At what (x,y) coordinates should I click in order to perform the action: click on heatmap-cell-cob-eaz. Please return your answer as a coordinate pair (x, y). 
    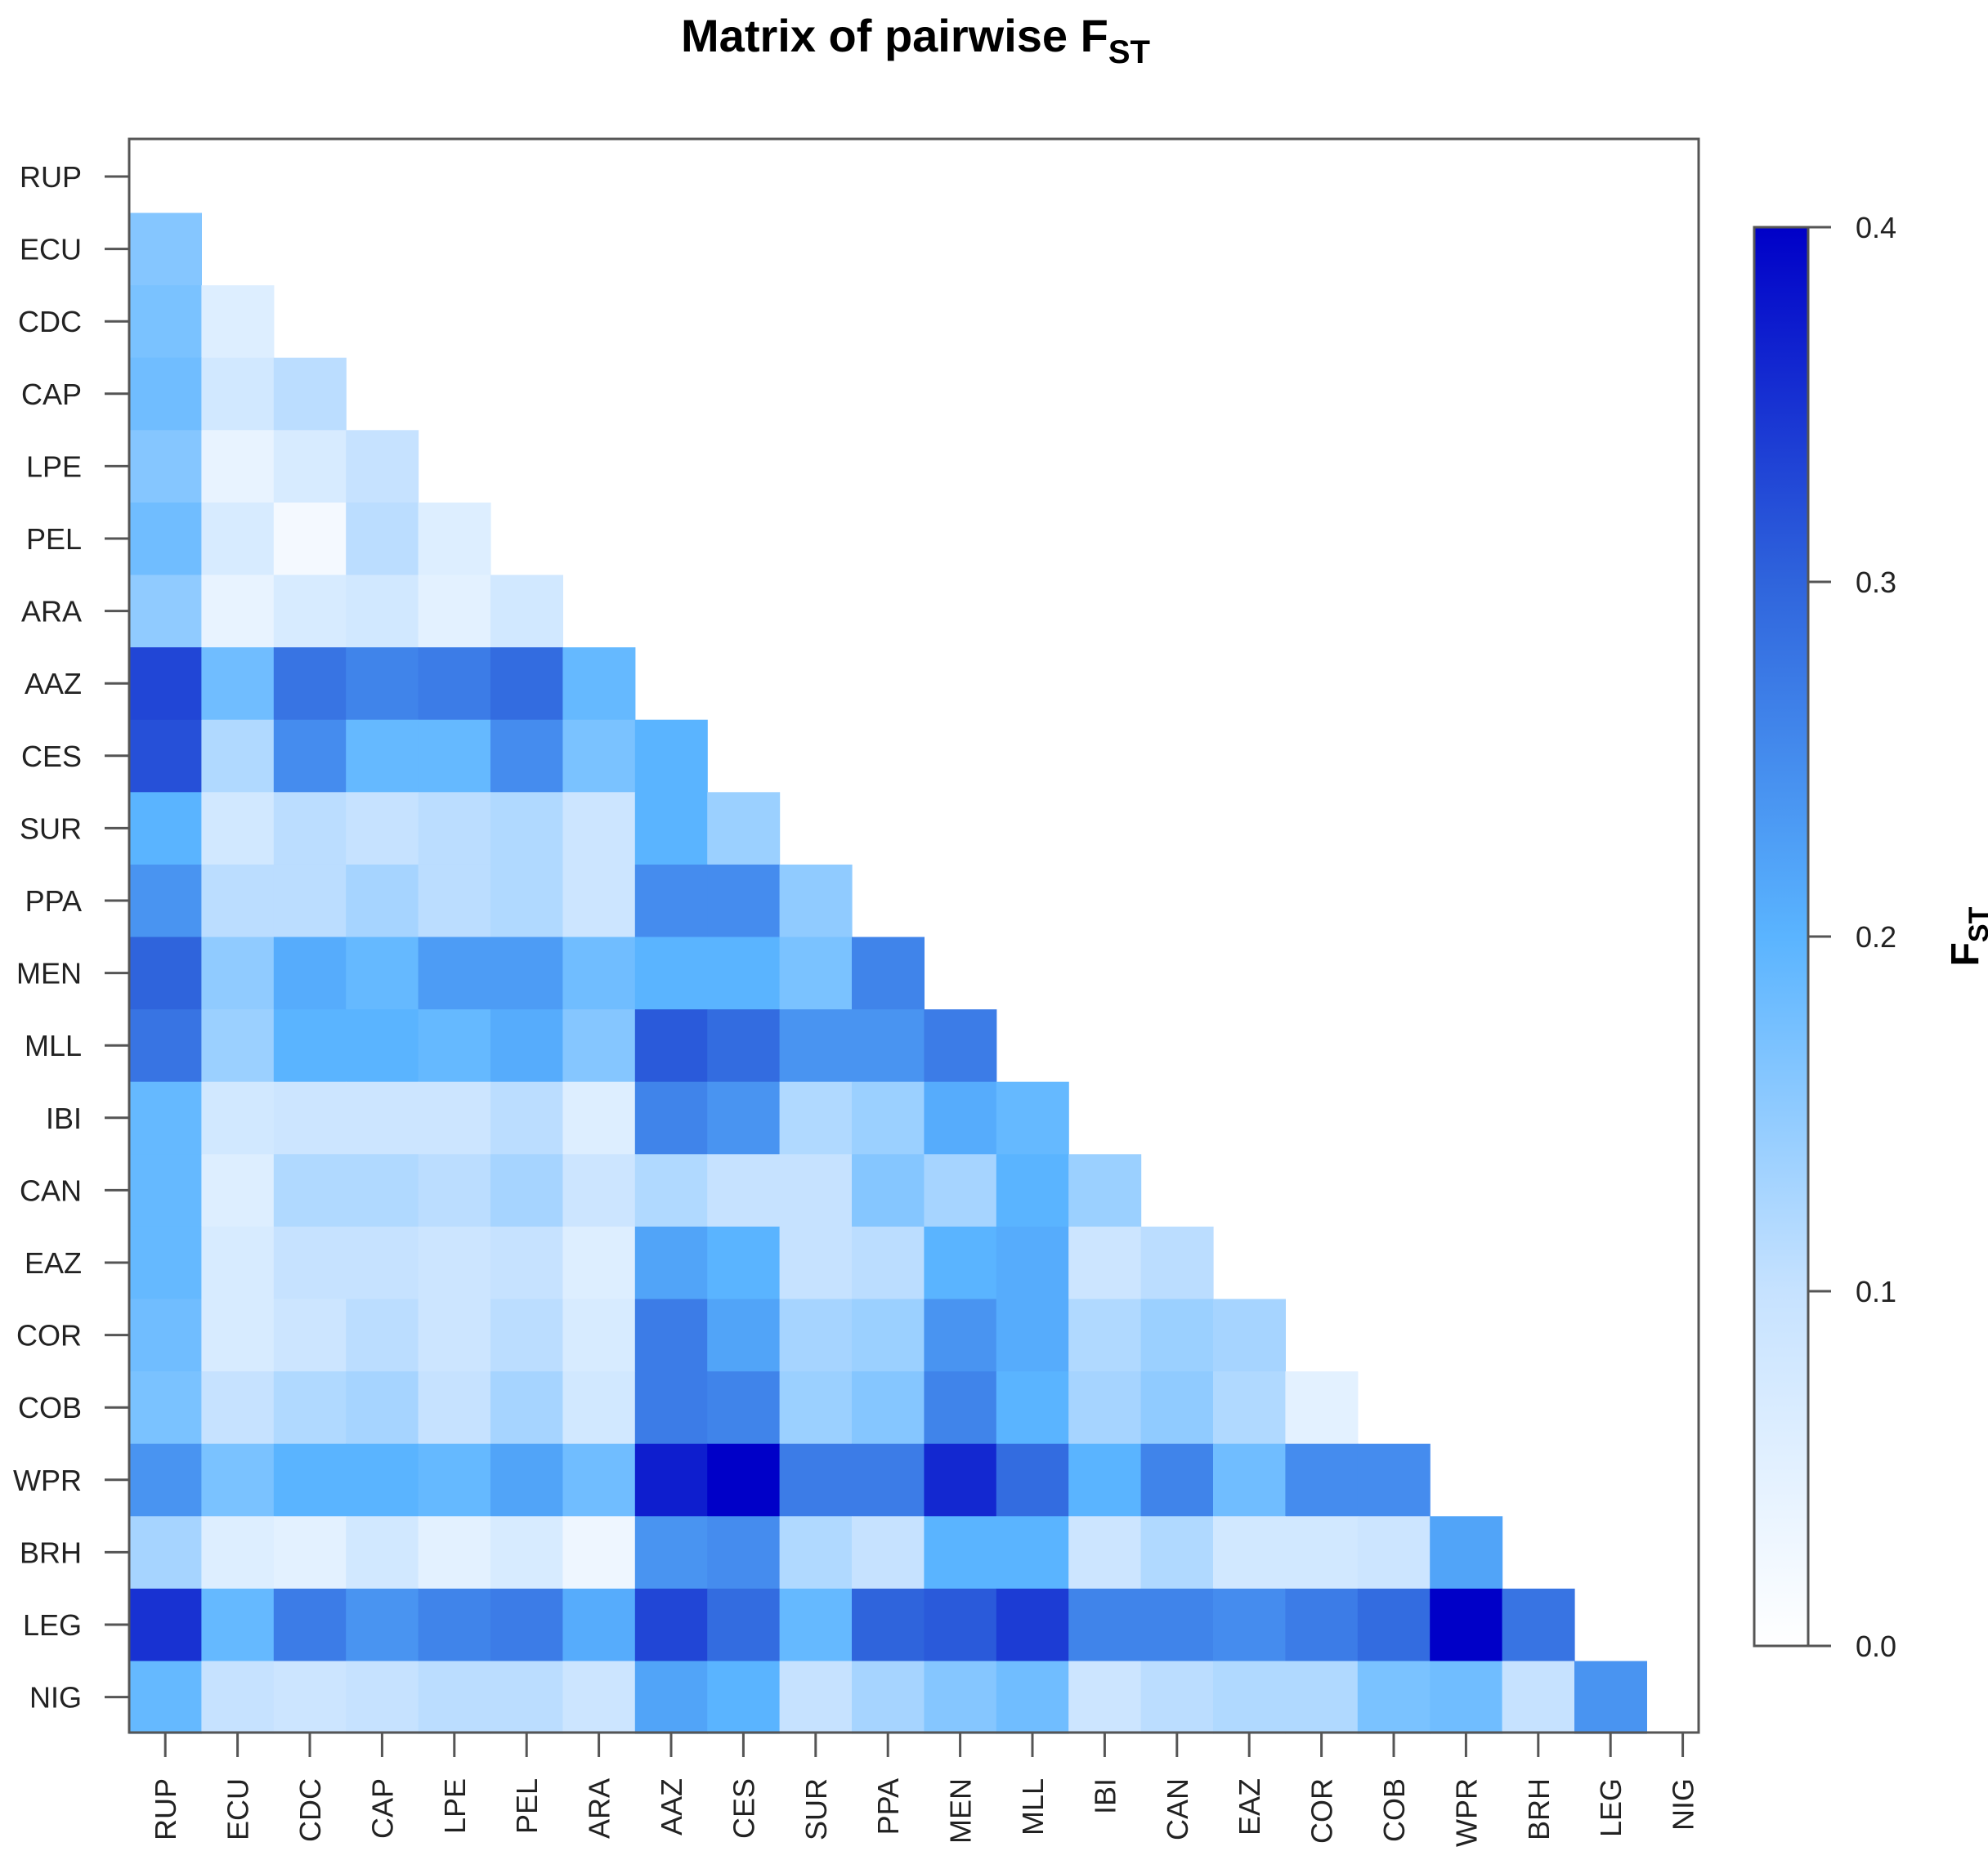
    Looking at the image, I should click on (1249, 1408).